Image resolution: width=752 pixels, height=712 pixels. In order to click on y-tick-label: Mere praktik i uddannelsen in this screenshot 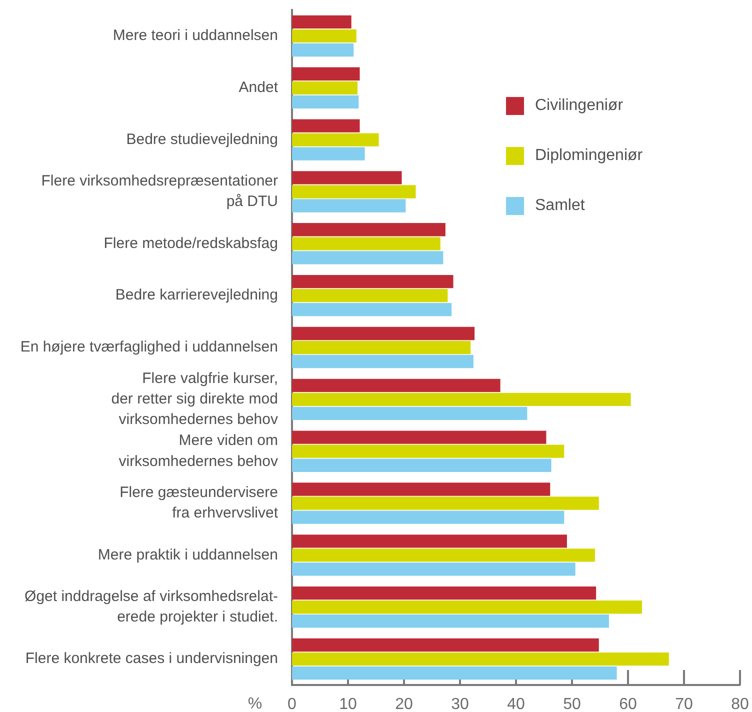, I will do `click(188, 555)`.